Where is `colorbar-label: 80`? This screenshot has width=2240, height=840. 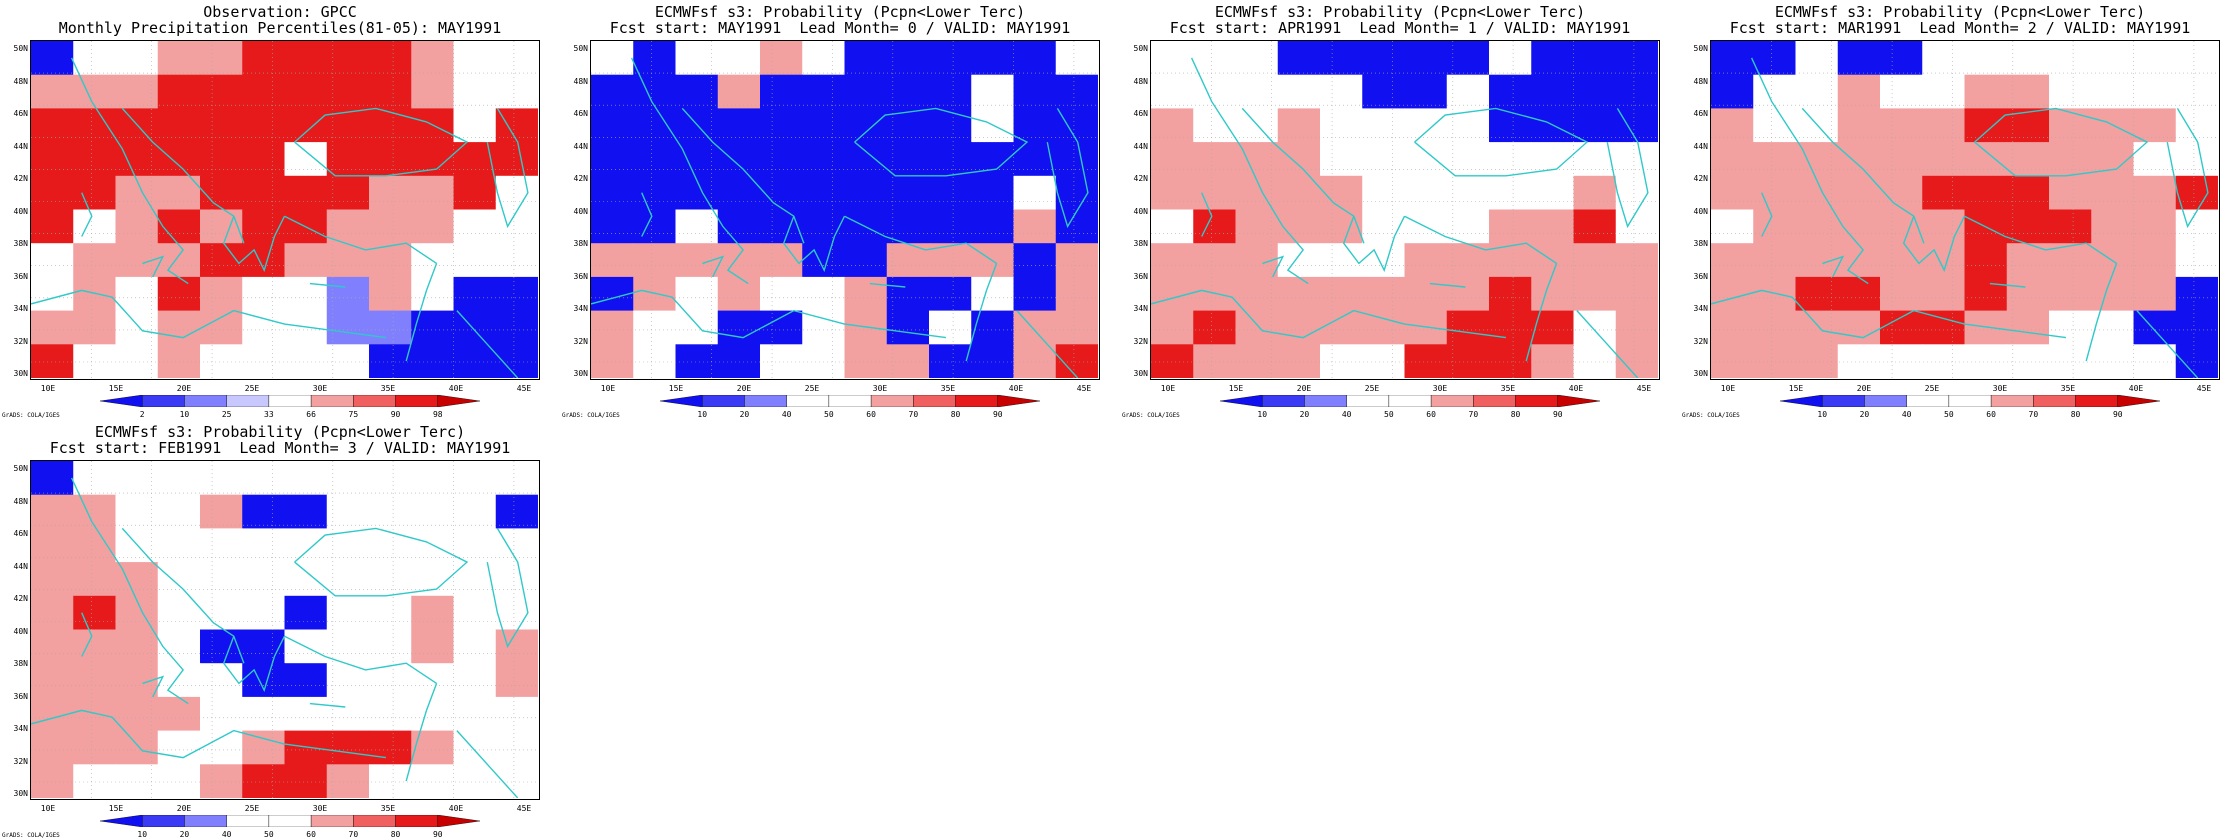
colorbar-label: 80 is located at coordinates (1515, 414).